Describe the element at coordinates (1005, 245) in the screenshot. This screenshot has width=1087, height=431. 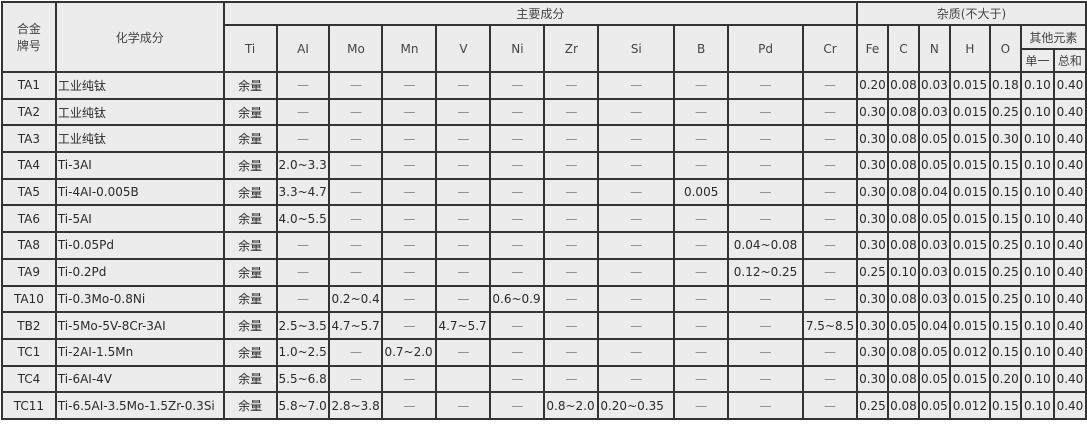
I see `impurity-cell-o: 0.25` at that location.